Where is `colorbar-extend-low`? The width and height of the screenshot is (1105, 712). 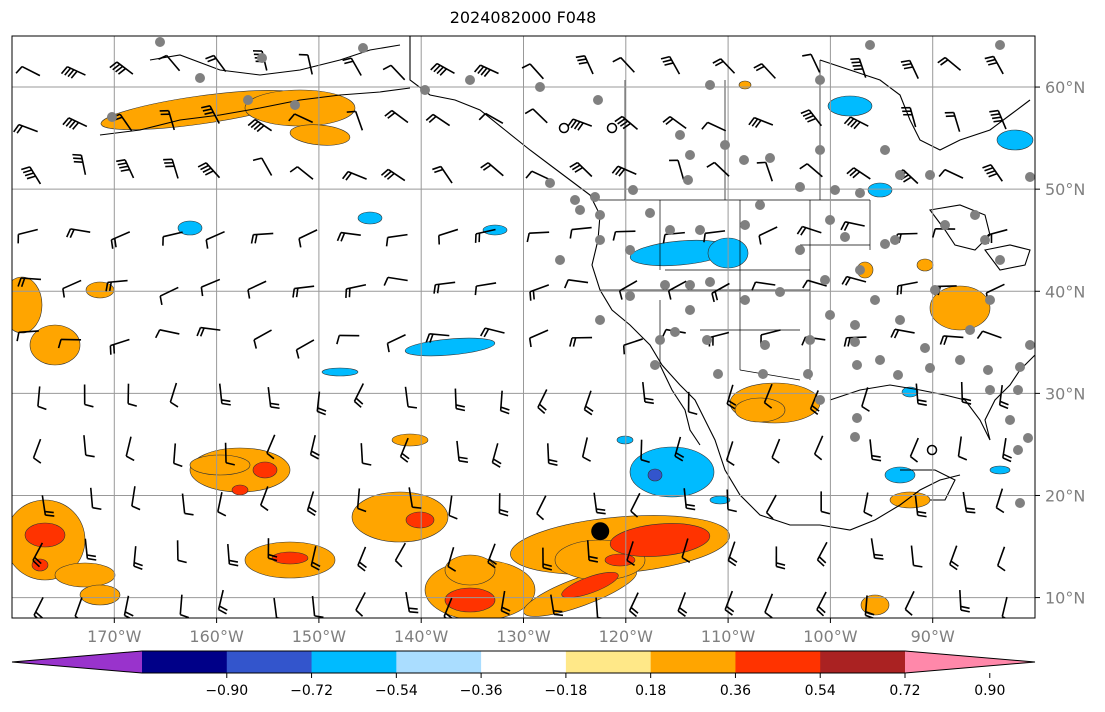 colorbar-extend-low is located at coordinates (77, 662).